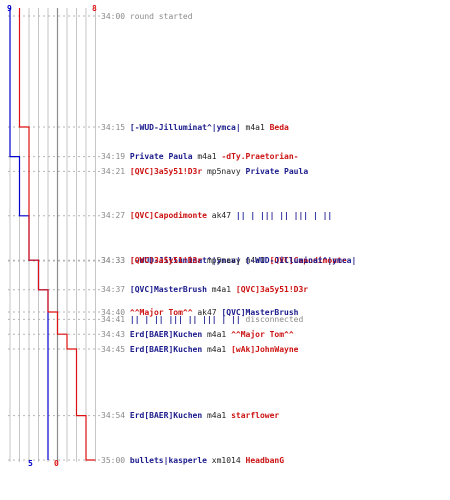 This screenshot has height=500, width=450. Describe the element at coordinates (115, 460) in the screenshot. I see `log-time: 35:00` at that location.